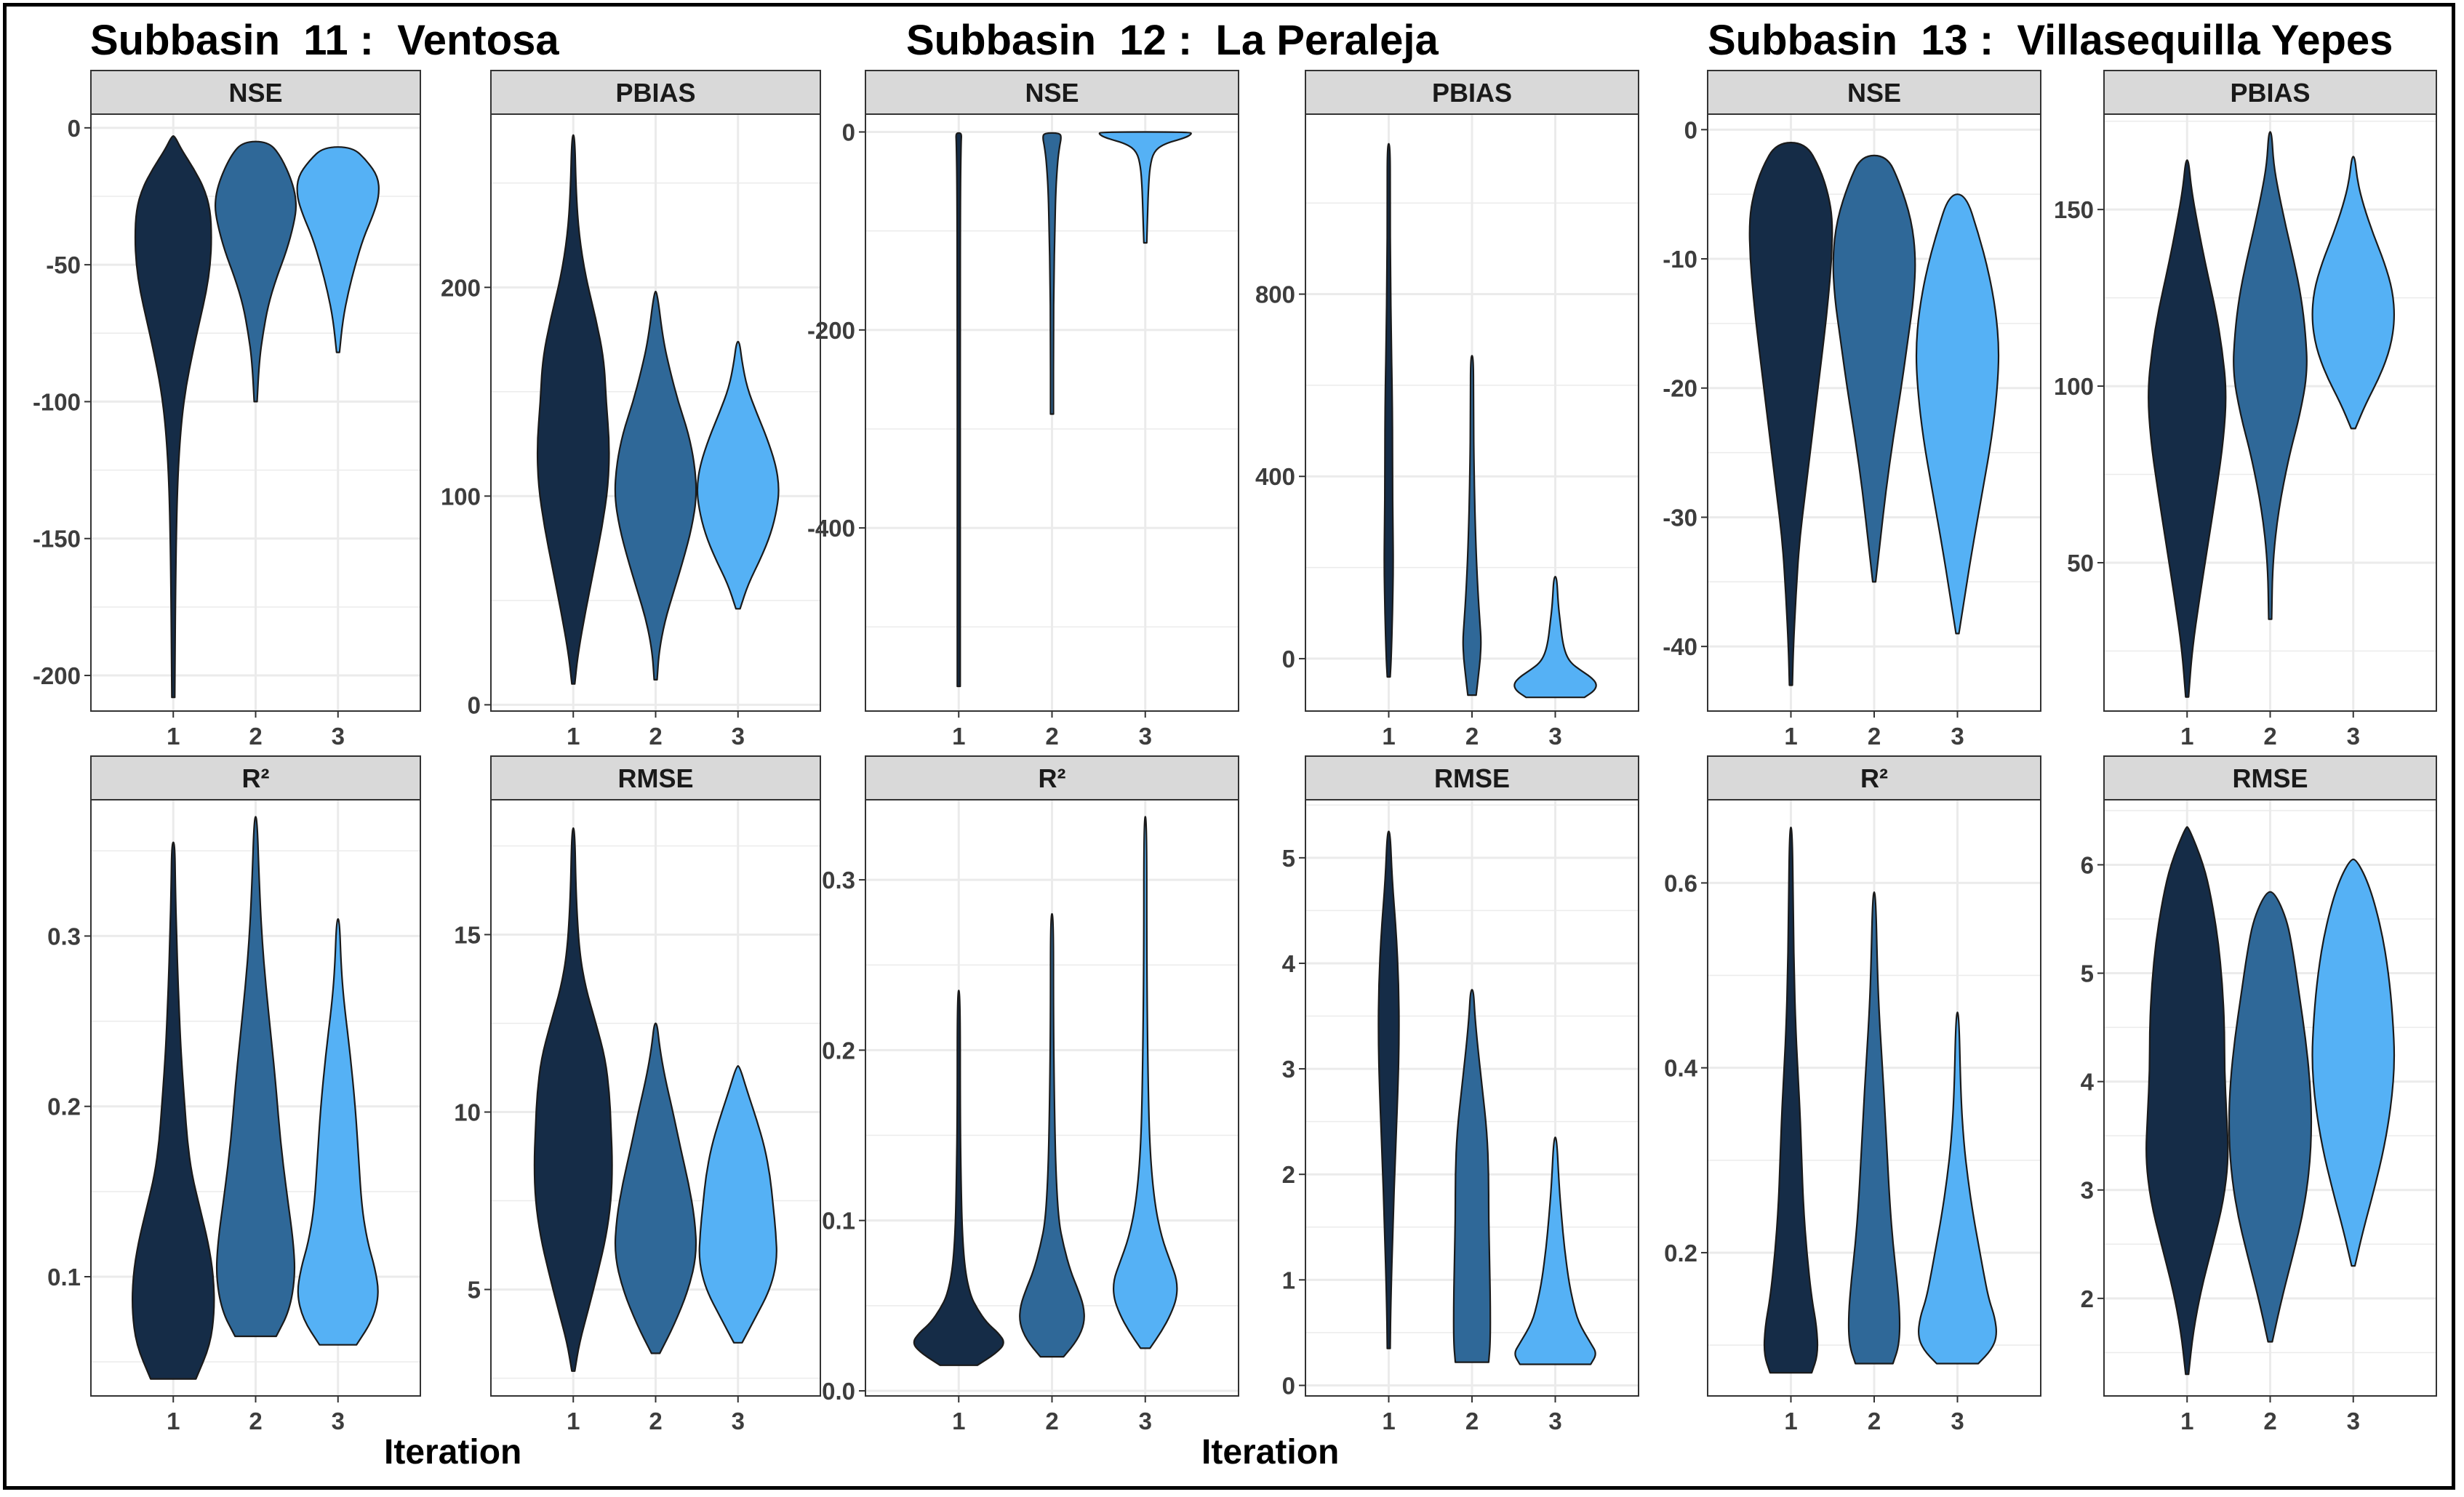 The width and height of the screenshot is (2464, 1497). Describe the element at coordinates (1288, 858) in the screenshot. I see `y-tick-label: 5` at that location.